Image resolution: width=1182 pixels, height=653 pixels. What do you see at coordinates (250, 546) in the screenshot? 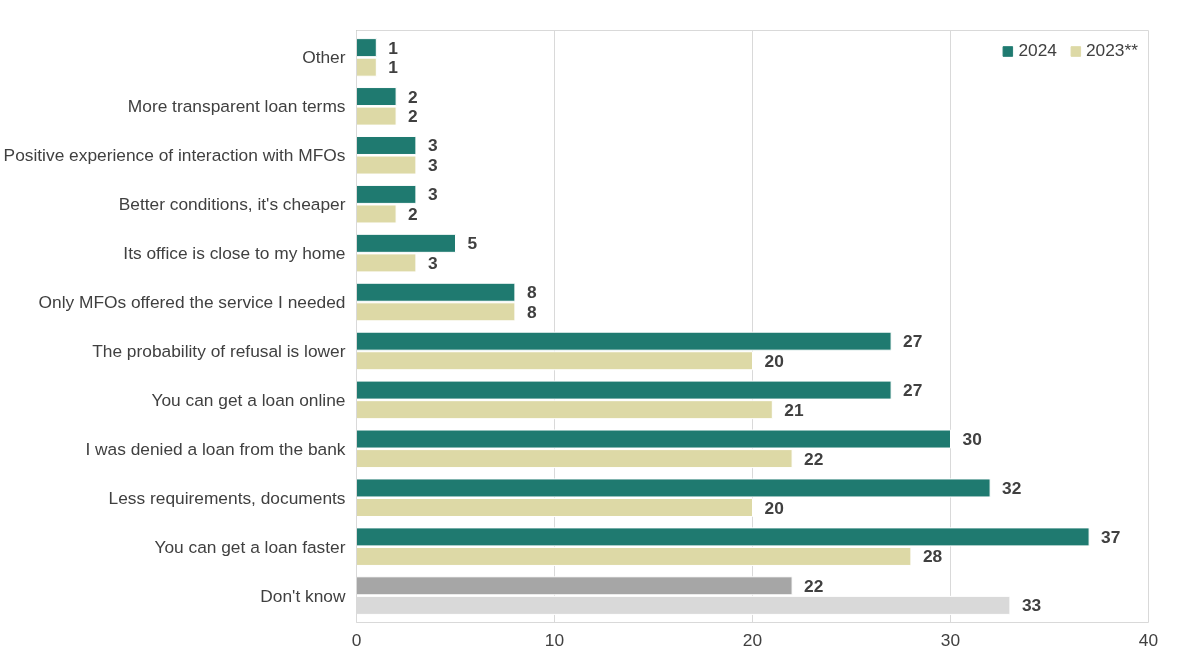
I see `y-tick-label: You can get a loan faster` at bounding box center [250, 546].